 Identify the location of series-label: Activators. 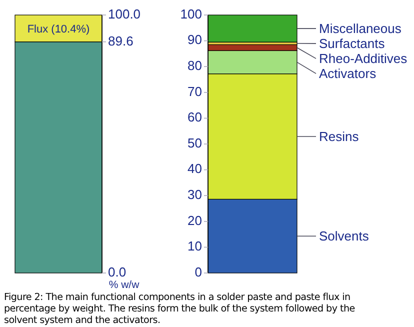
(348, 74).